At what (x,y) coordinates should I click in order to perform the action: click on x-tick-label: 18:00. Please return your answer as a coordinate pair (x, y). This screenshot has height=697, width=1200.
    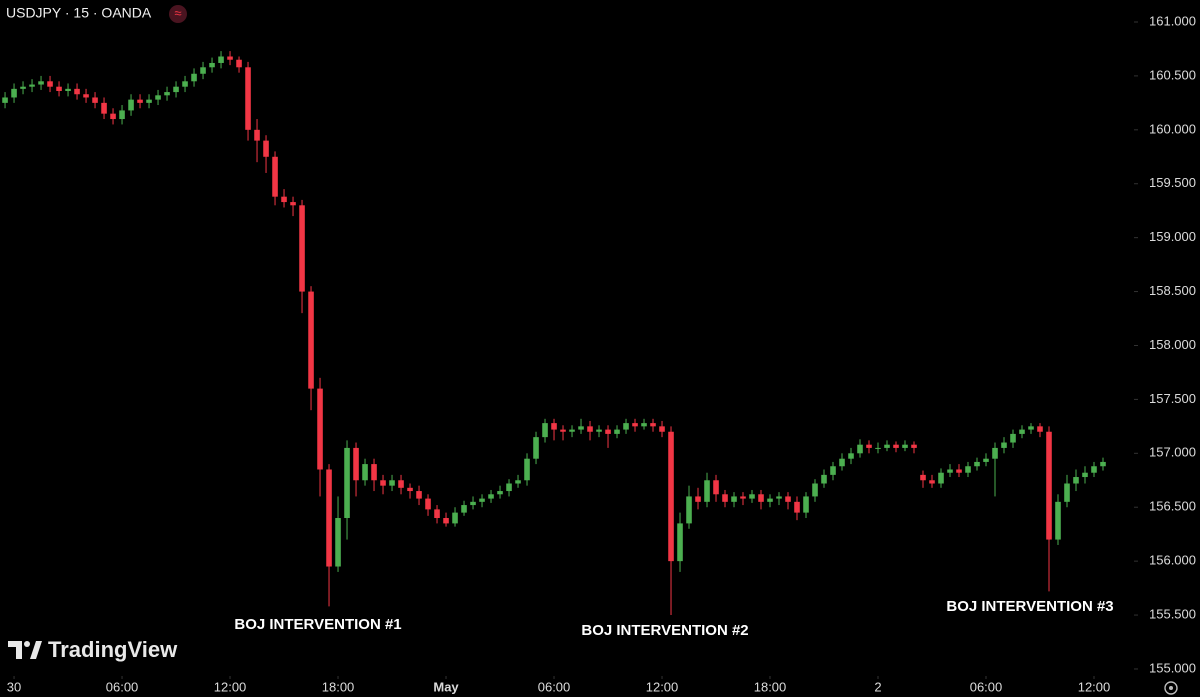
    Looking at the image, I should click on (338, 686).